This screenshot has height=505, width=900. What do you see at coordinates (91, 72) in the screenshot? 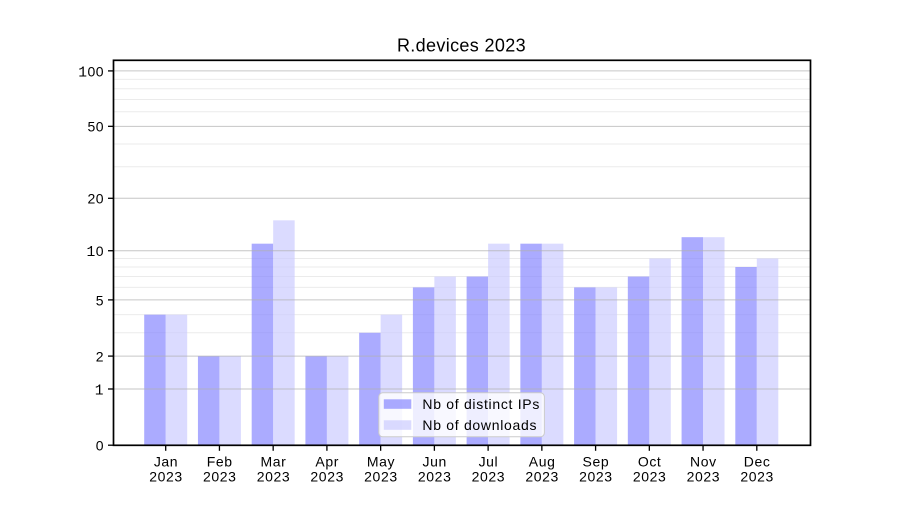
I see `svg-text: 100` at bounding box center [91, 72].